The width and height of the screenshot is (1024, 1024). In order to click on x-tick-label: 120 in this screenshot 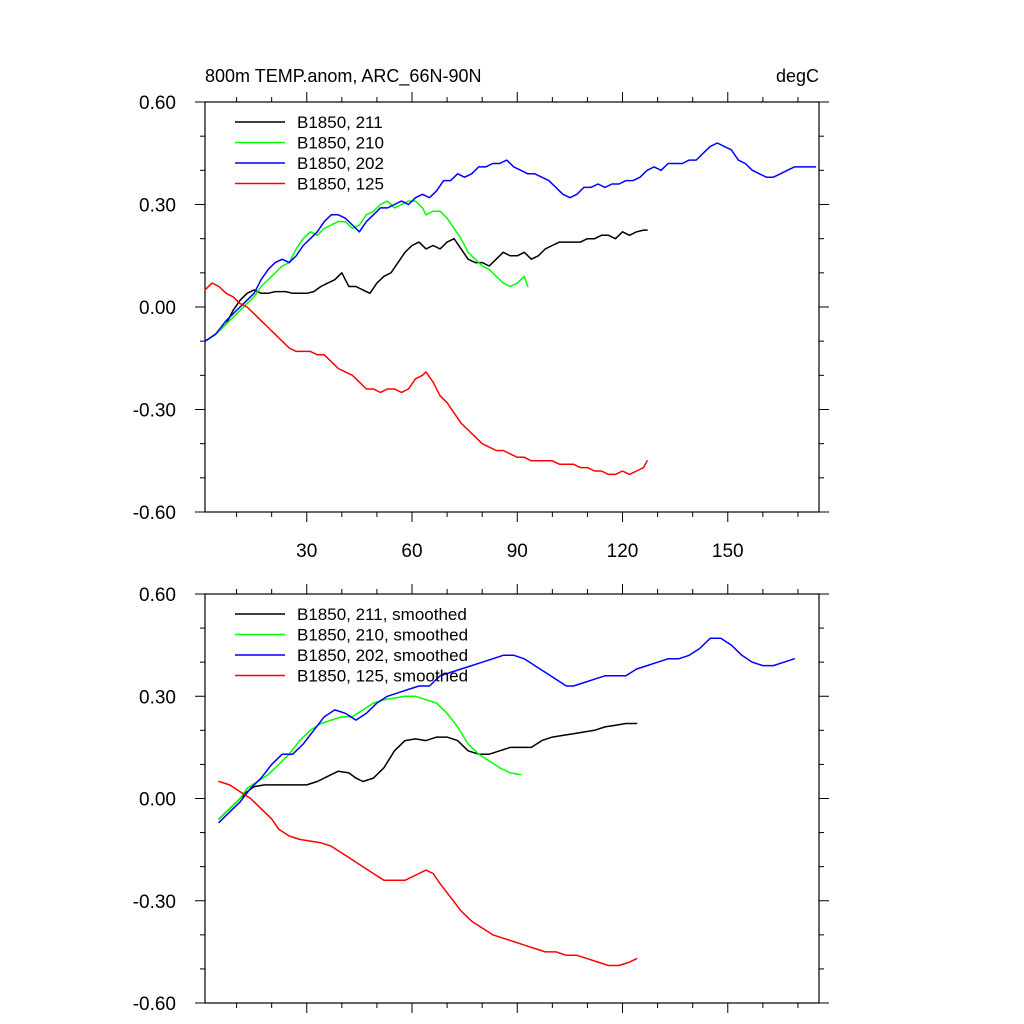, I will do `click(623, 551)`.